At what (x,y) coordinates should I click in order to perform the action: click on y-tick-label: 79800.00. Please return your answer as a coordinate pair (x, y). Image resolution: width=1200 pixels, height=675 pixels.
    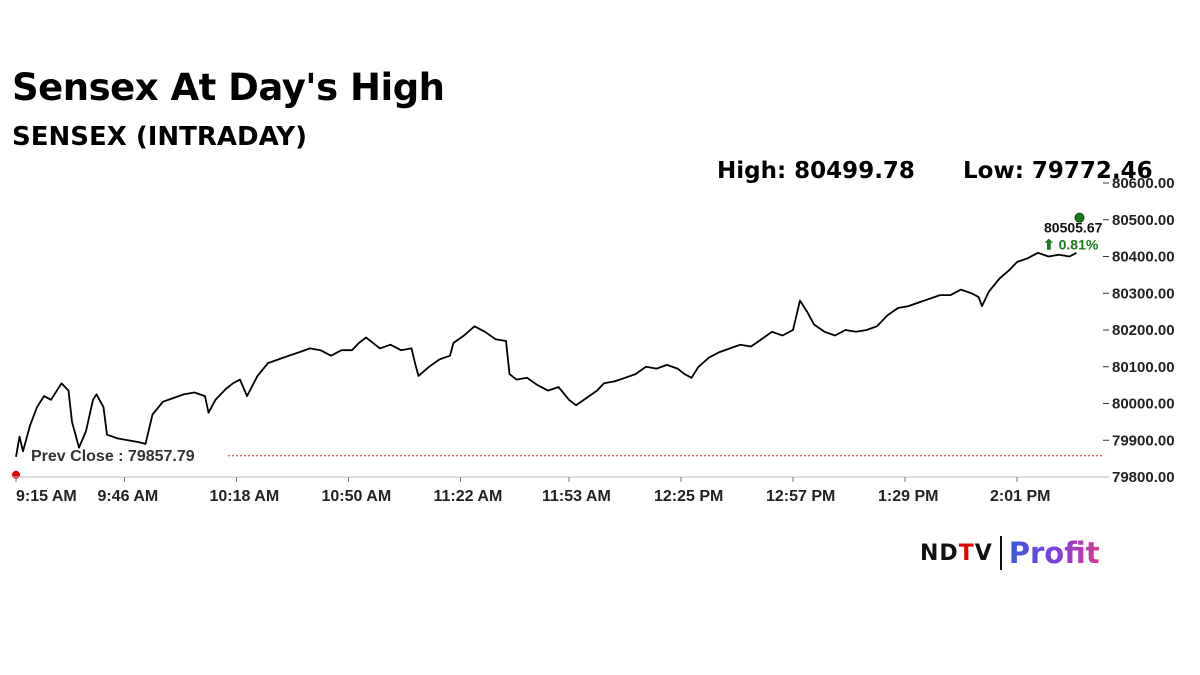
    Looking at the image, I should click on (1143, 477).